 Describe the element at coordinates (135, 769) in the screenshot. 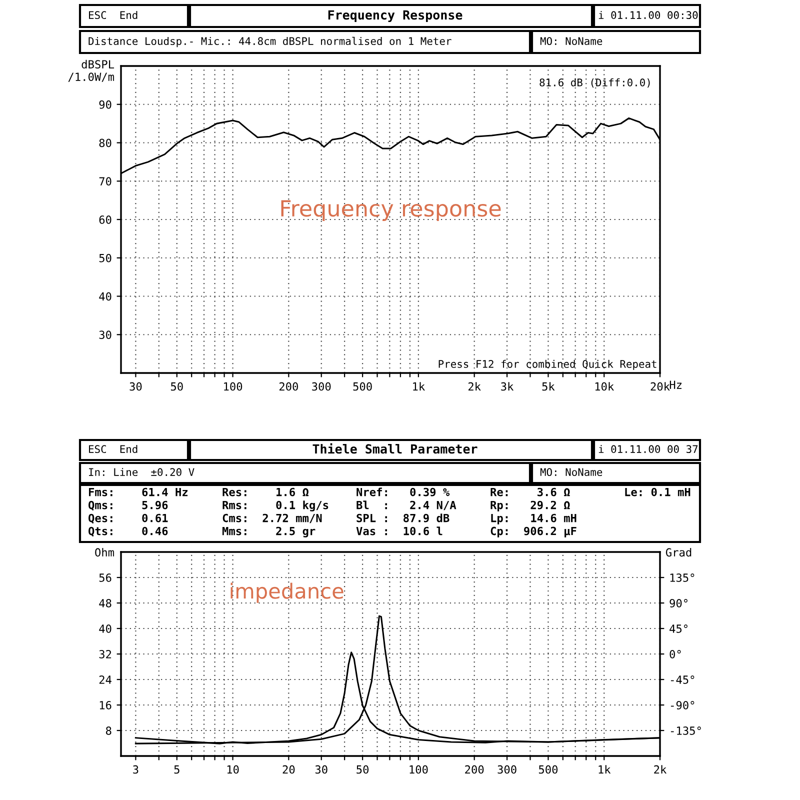

I see `x-tick-label: 3` at that location.